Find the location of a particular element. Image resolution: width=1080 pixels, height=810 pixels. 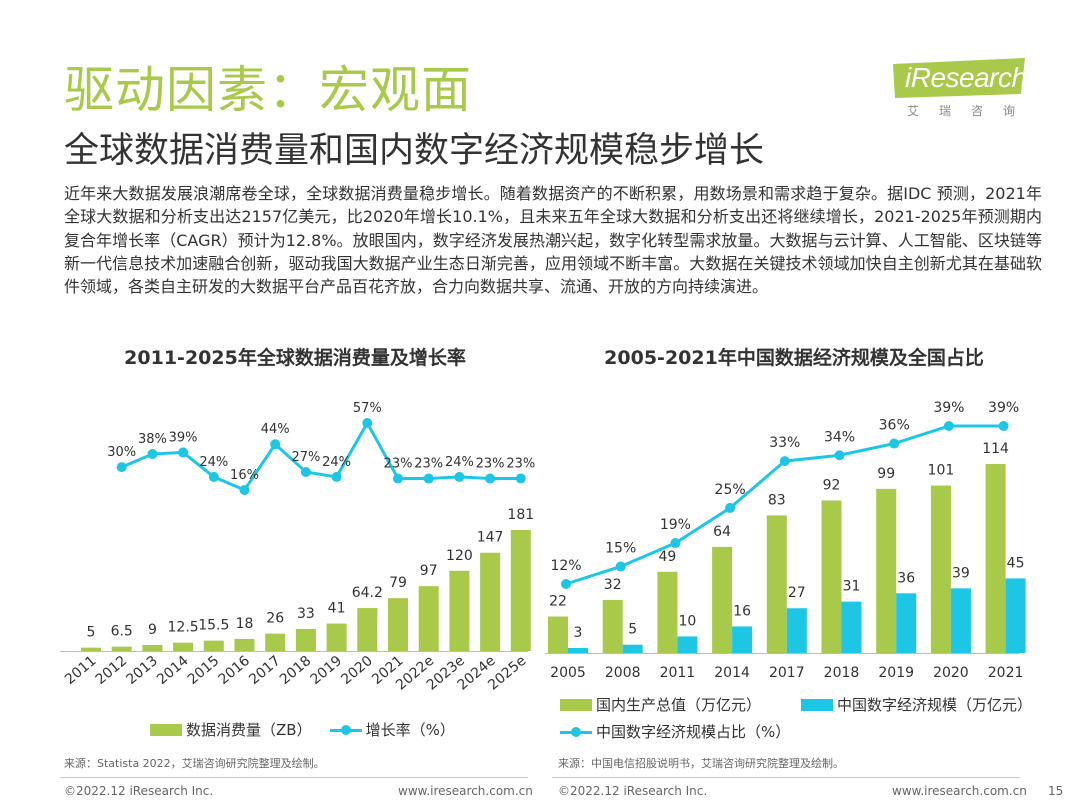

footer-copyright-left: ©2022.12 iResearch Inc. is located at coordinates (139, 791).